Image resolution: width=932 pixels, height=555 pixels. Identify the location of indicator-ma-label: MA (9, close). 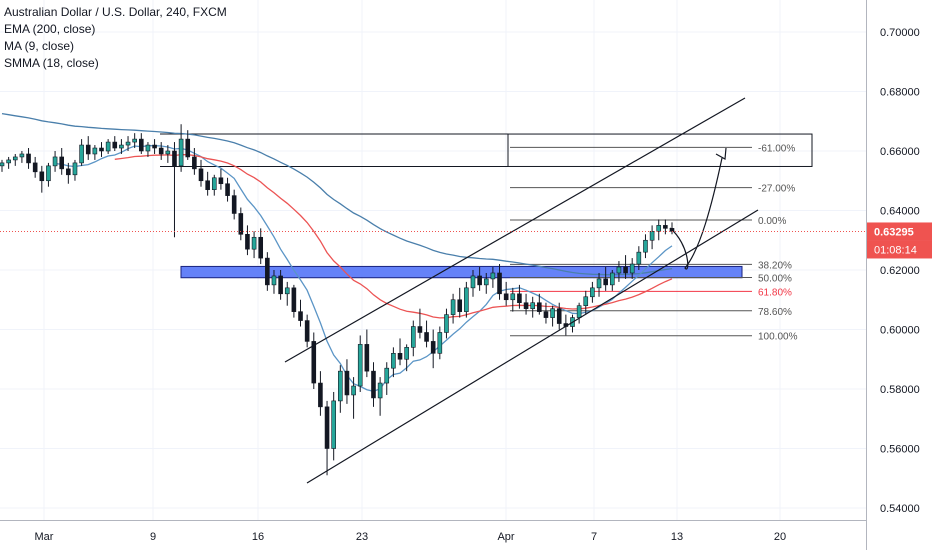
(39, 46).